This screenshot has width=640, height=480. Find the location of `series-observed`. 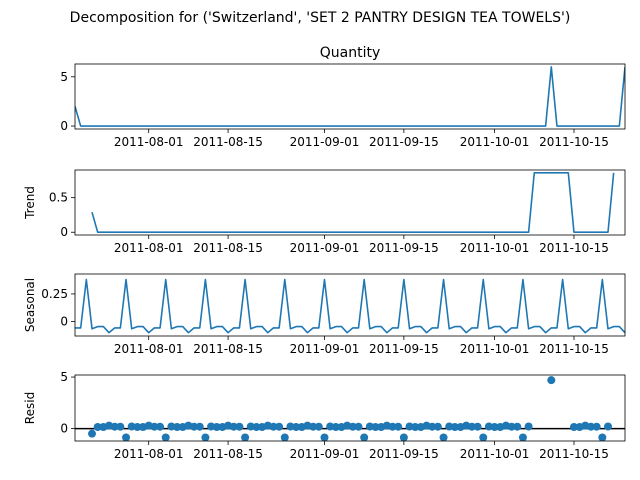

series-observed is located at coordinates (350, 96).